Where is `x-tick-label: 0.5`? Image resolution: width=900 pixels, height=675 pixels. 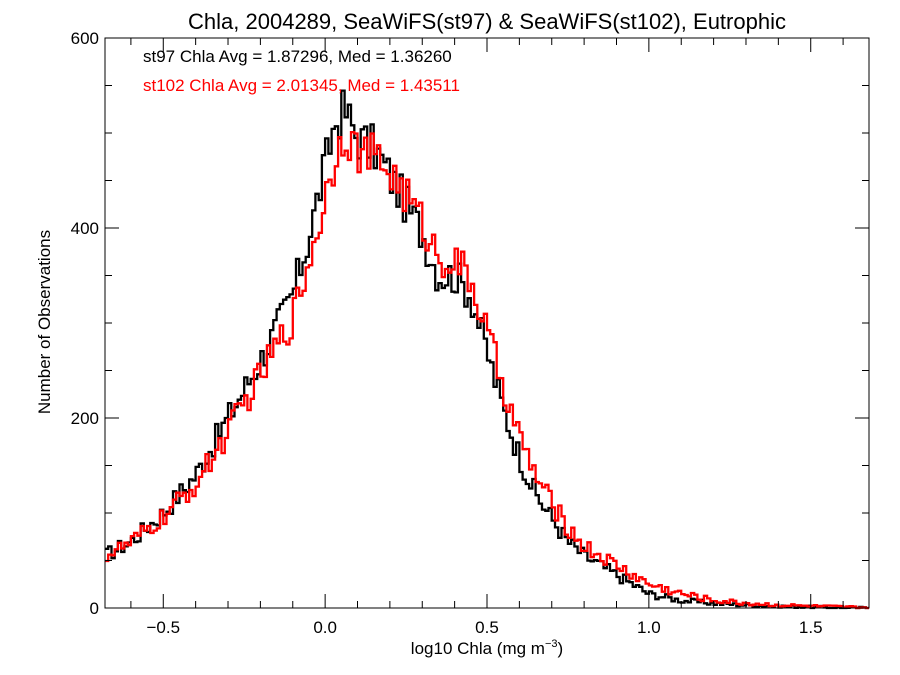 x-tick-label: 0.5 is located at coordinates (487, 627).